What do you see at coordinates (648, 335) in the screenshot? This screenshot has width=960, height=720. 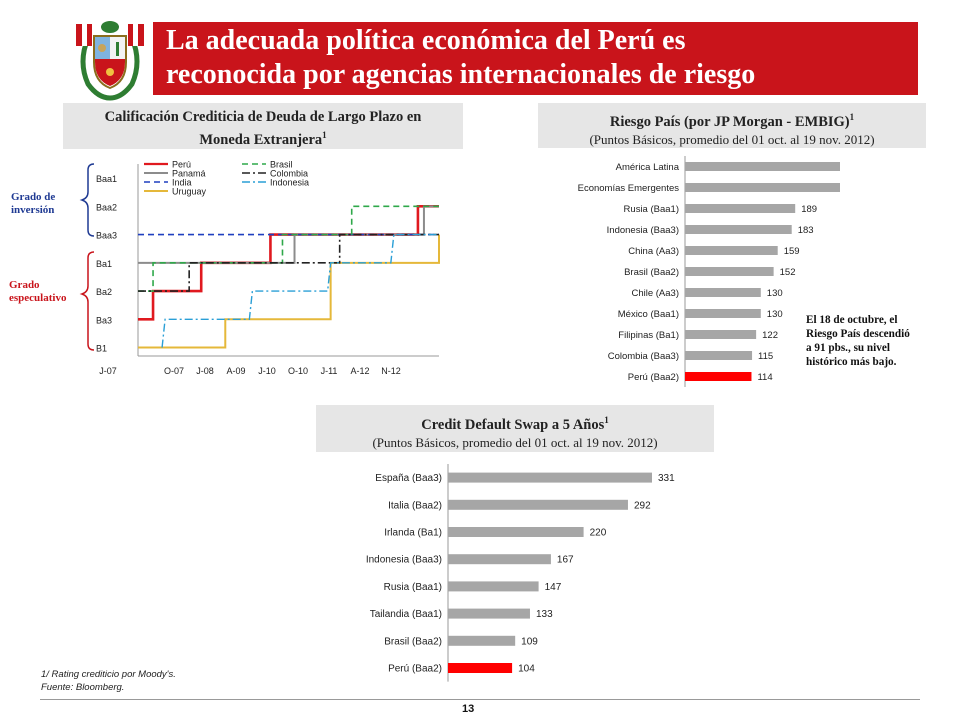 I see `embig-category-label: Filipinas (Ba1)` at bounding box center [648, 335].